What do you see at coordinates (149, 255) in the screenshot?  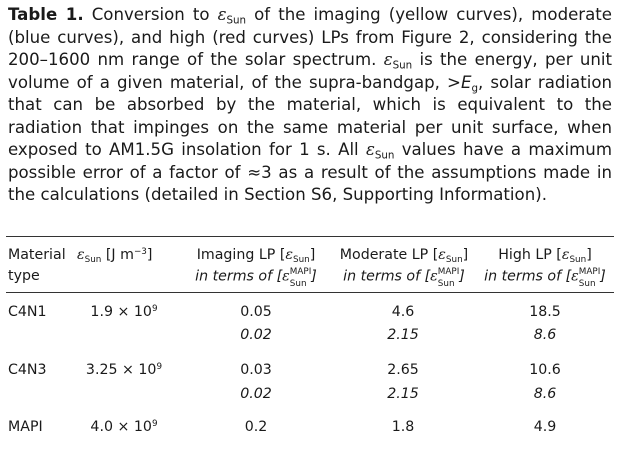 I see `header-esun-unit-close: ]` at bounding box center [149, 255].